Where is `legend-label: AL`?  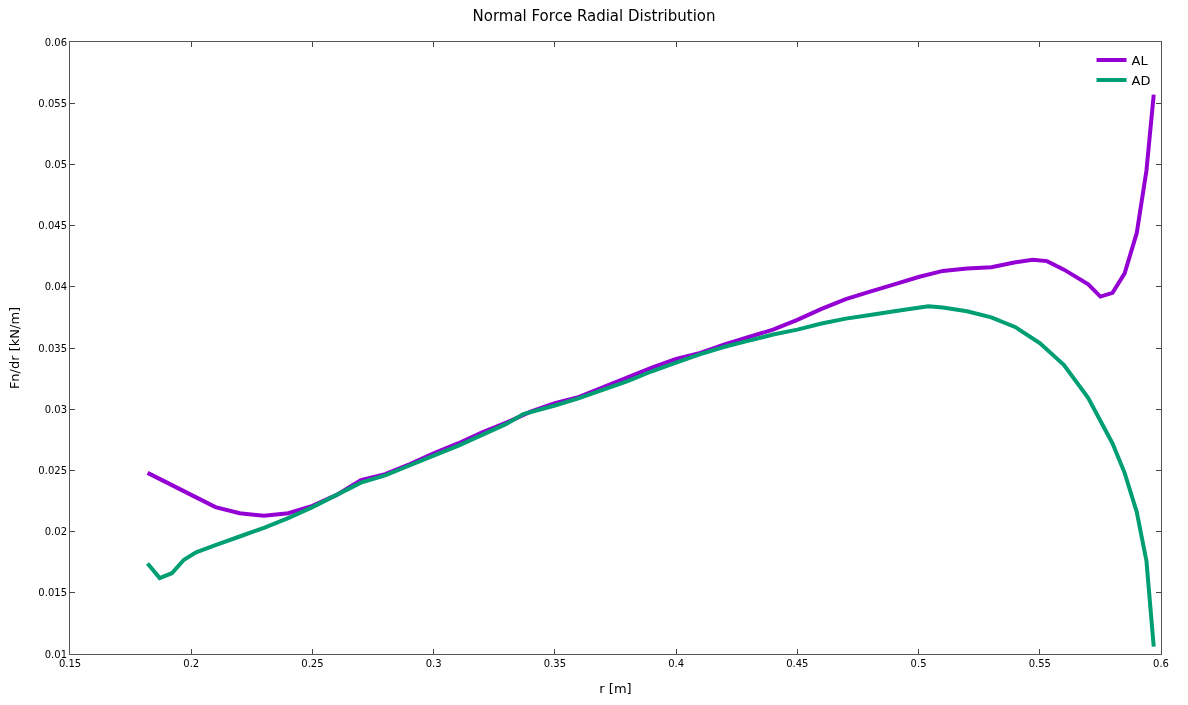
legend-label: AL is located at coordinates (1140, 61).